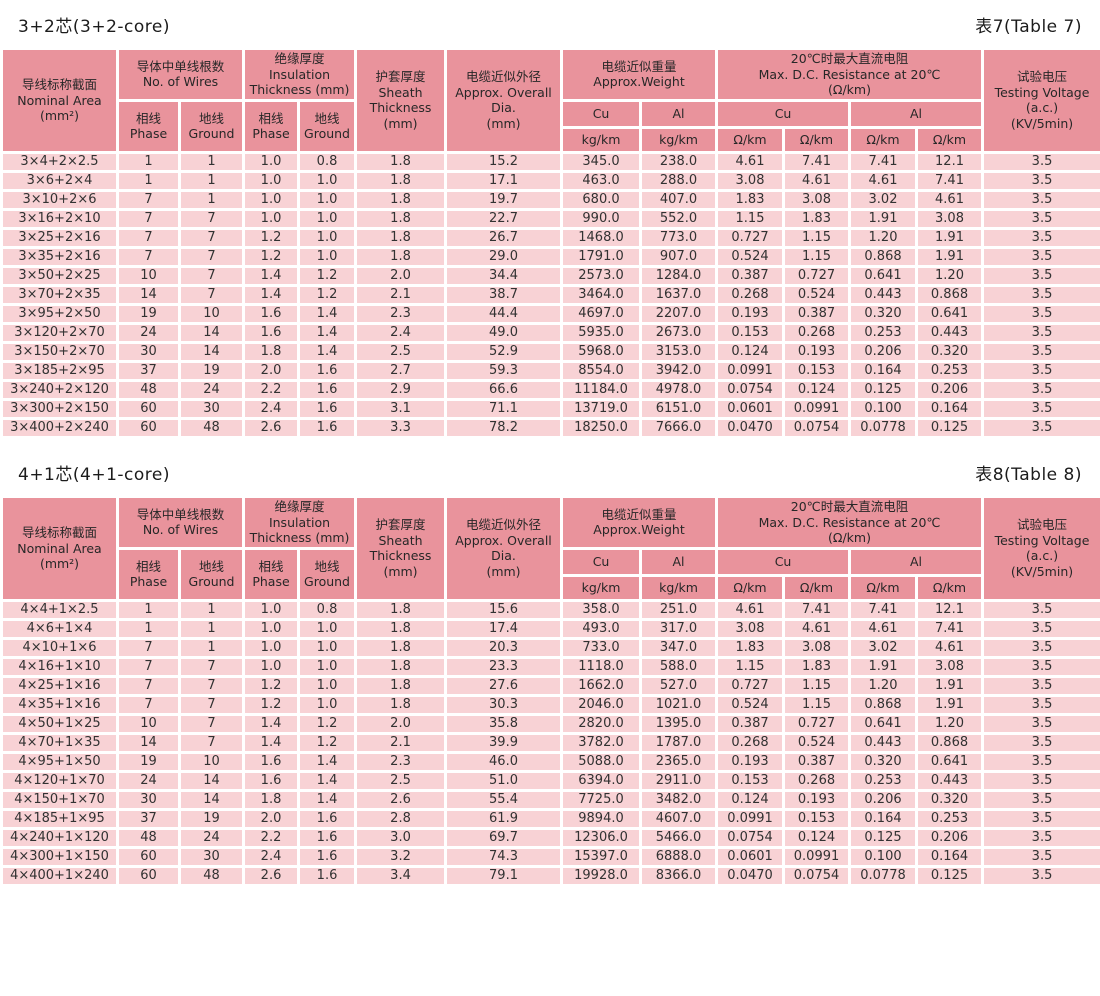 The image size is (1100, 996). Describe the element at coordinates (271, 856) in the screenshot. I see `cell: 2.4` at that location.